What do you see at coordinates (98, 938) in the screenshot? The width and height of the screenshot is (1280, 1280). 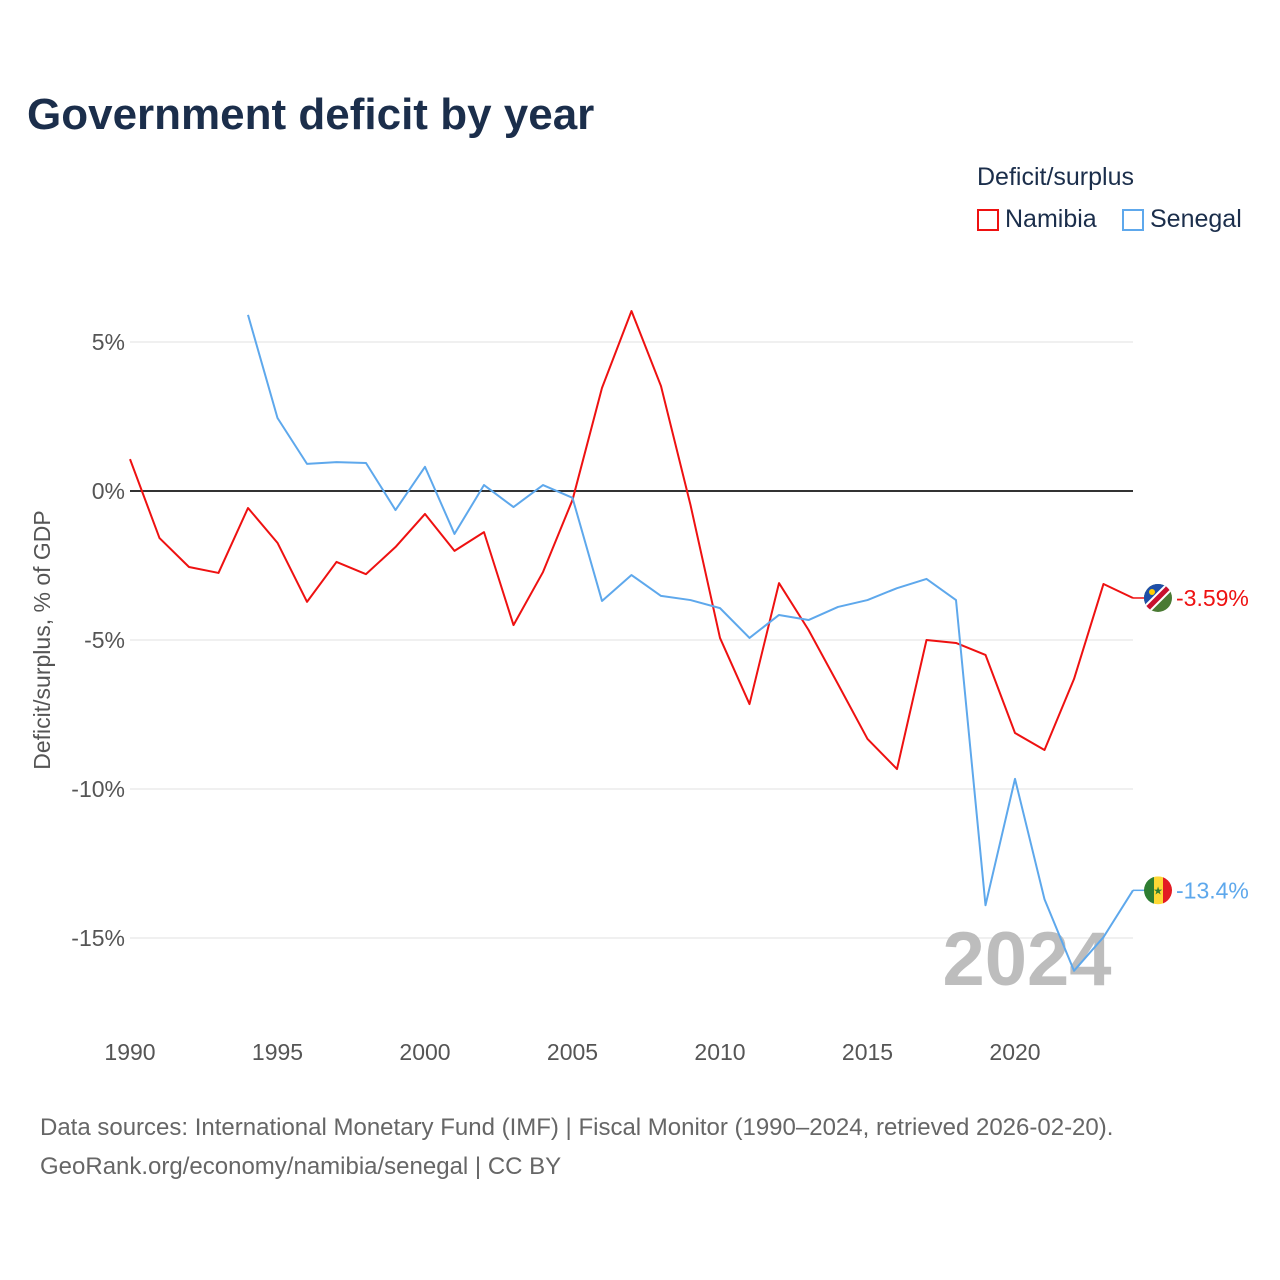 I see `y-tick-label: -15%` at bounding box center [98, 938].